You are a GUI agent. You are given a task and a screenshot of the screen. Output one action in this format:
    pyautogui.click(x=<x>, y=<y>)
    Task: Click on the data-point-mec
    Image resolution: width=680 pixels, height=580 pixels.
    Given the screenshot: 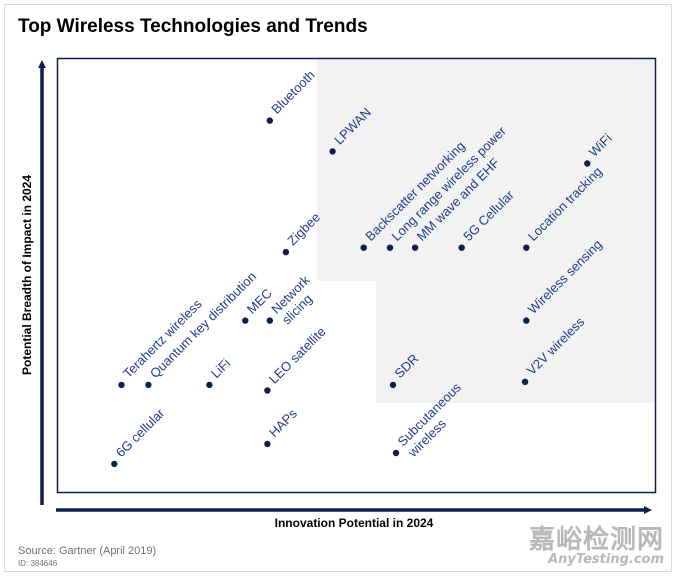 What is the action you would take?
    pyautogui.click(x=245, y=320)
    